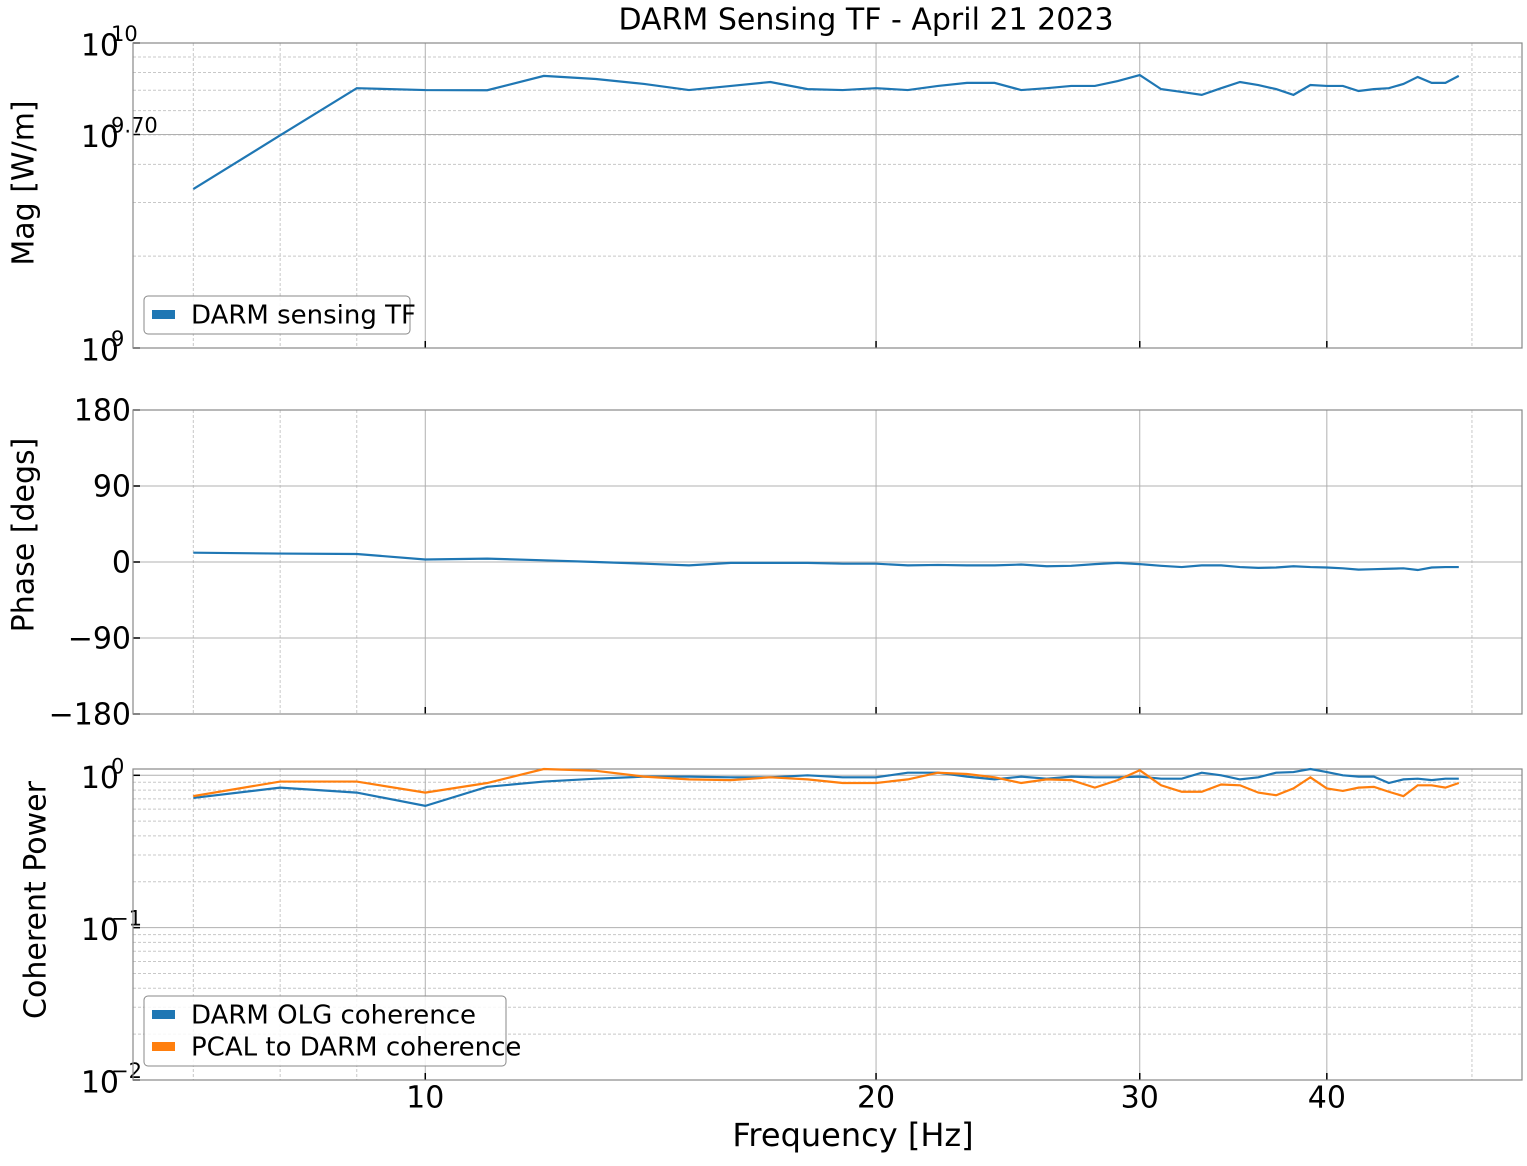 The height and width of the screenshot is (1166, 1527). I want to click on y-tick-label: −180, so click(90, 715).